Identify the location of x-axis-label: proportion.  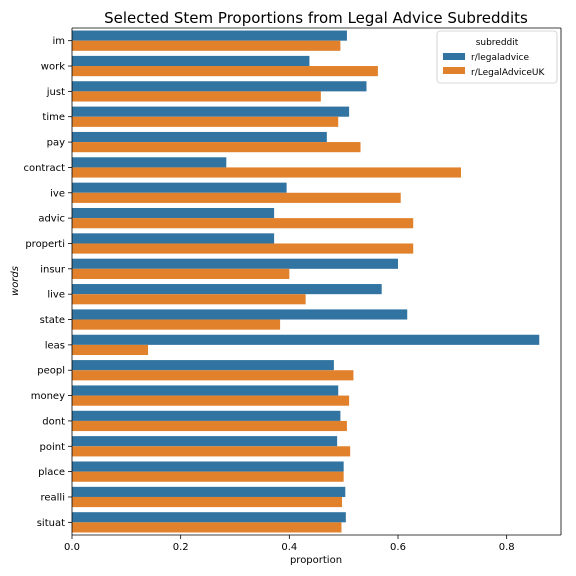
(316, 560).